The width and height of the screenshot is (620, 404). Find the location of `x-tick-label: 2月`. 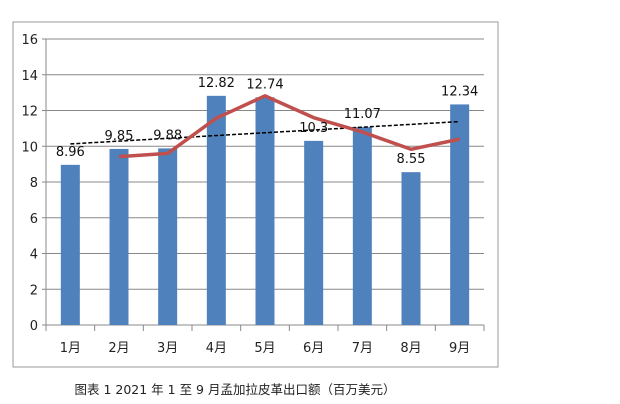

x-tick-label: 2月 is located at coordinates (118, 348).